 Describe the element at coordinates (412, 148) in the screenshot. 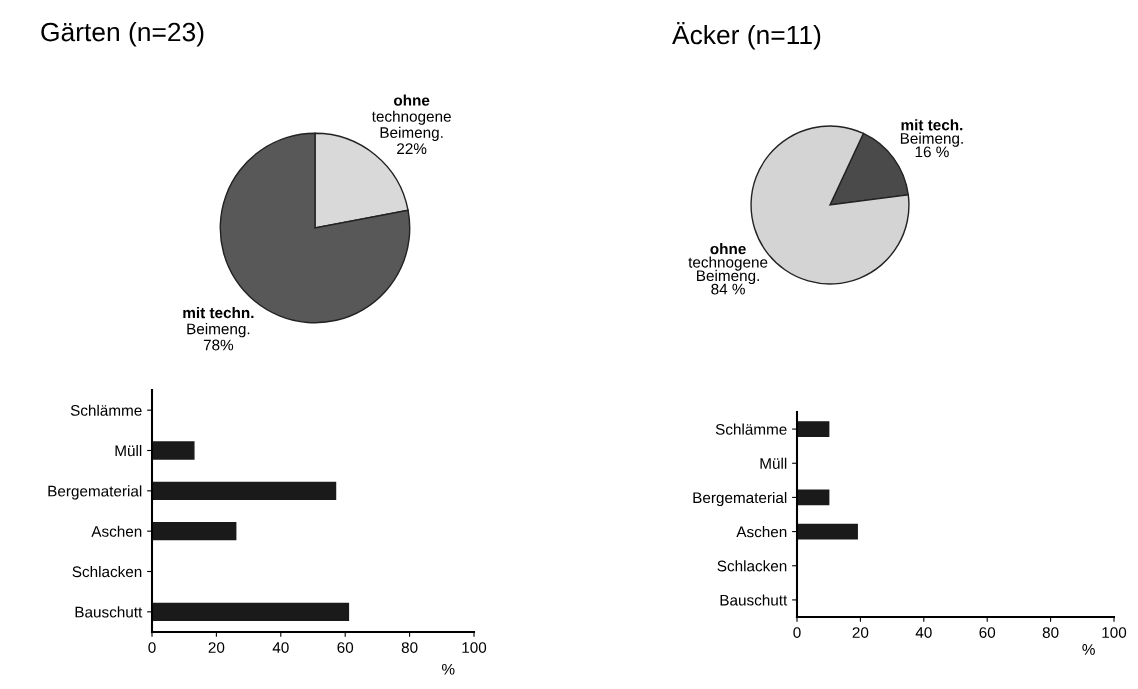

I see `data-label: 22%` at that location.